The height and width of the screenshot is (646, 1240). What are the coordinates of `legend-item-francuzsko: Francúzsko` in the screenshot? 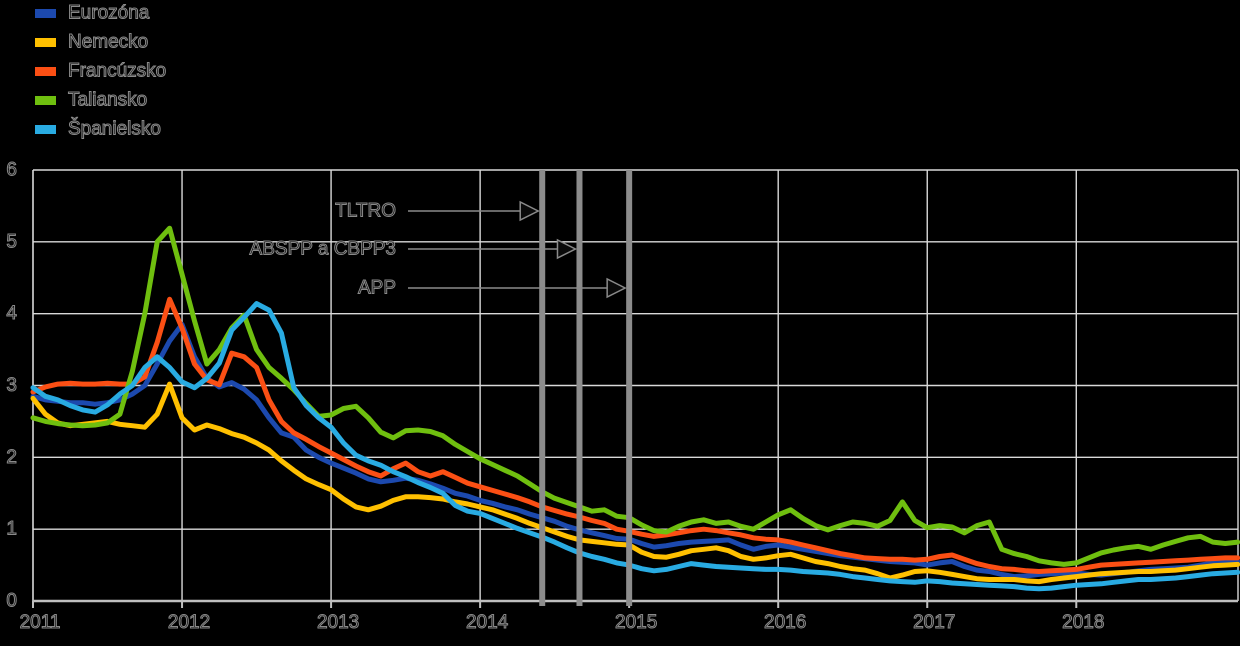 It's located at (101, 71).